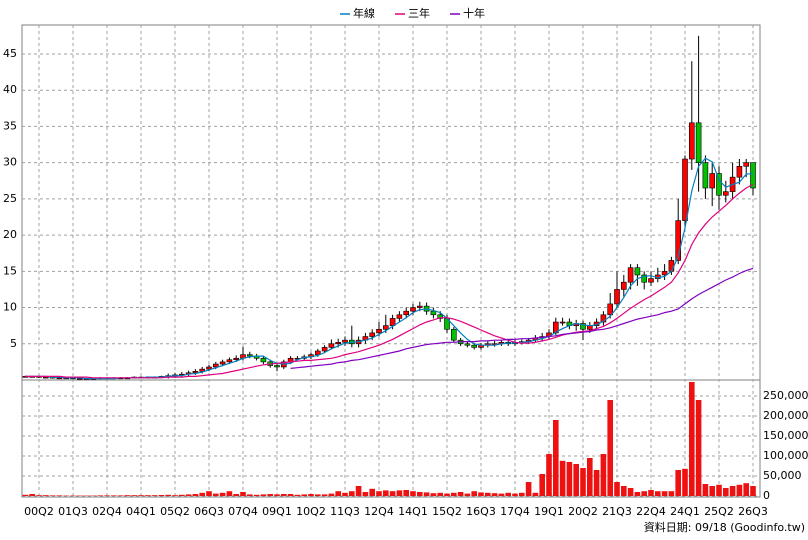 The image size is (808, 540). I want to click on legend-label: 年線, so click(364, 13).